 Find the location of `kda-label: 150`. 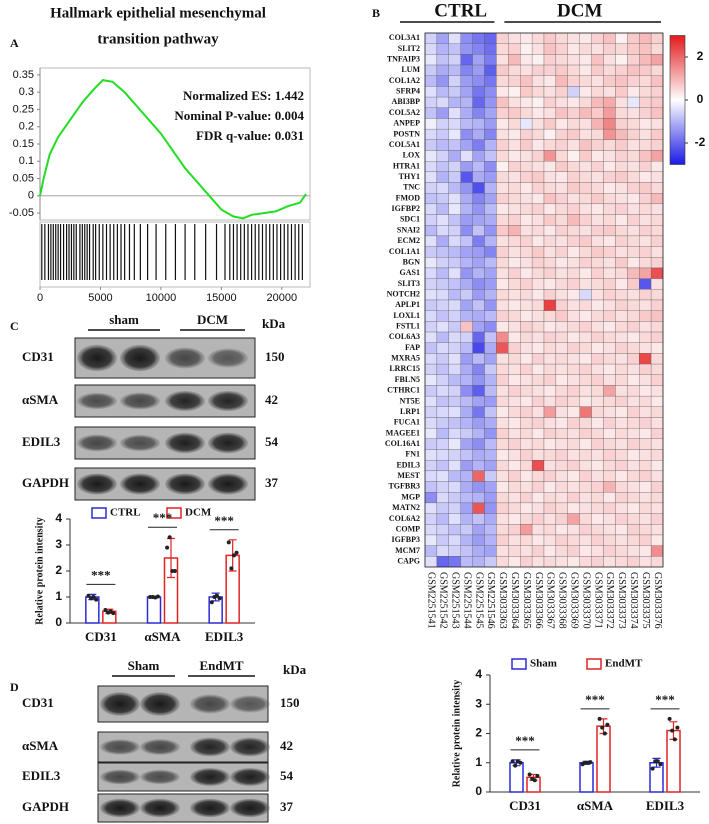

kda-label: 150 is located at coordinates (290, 702).